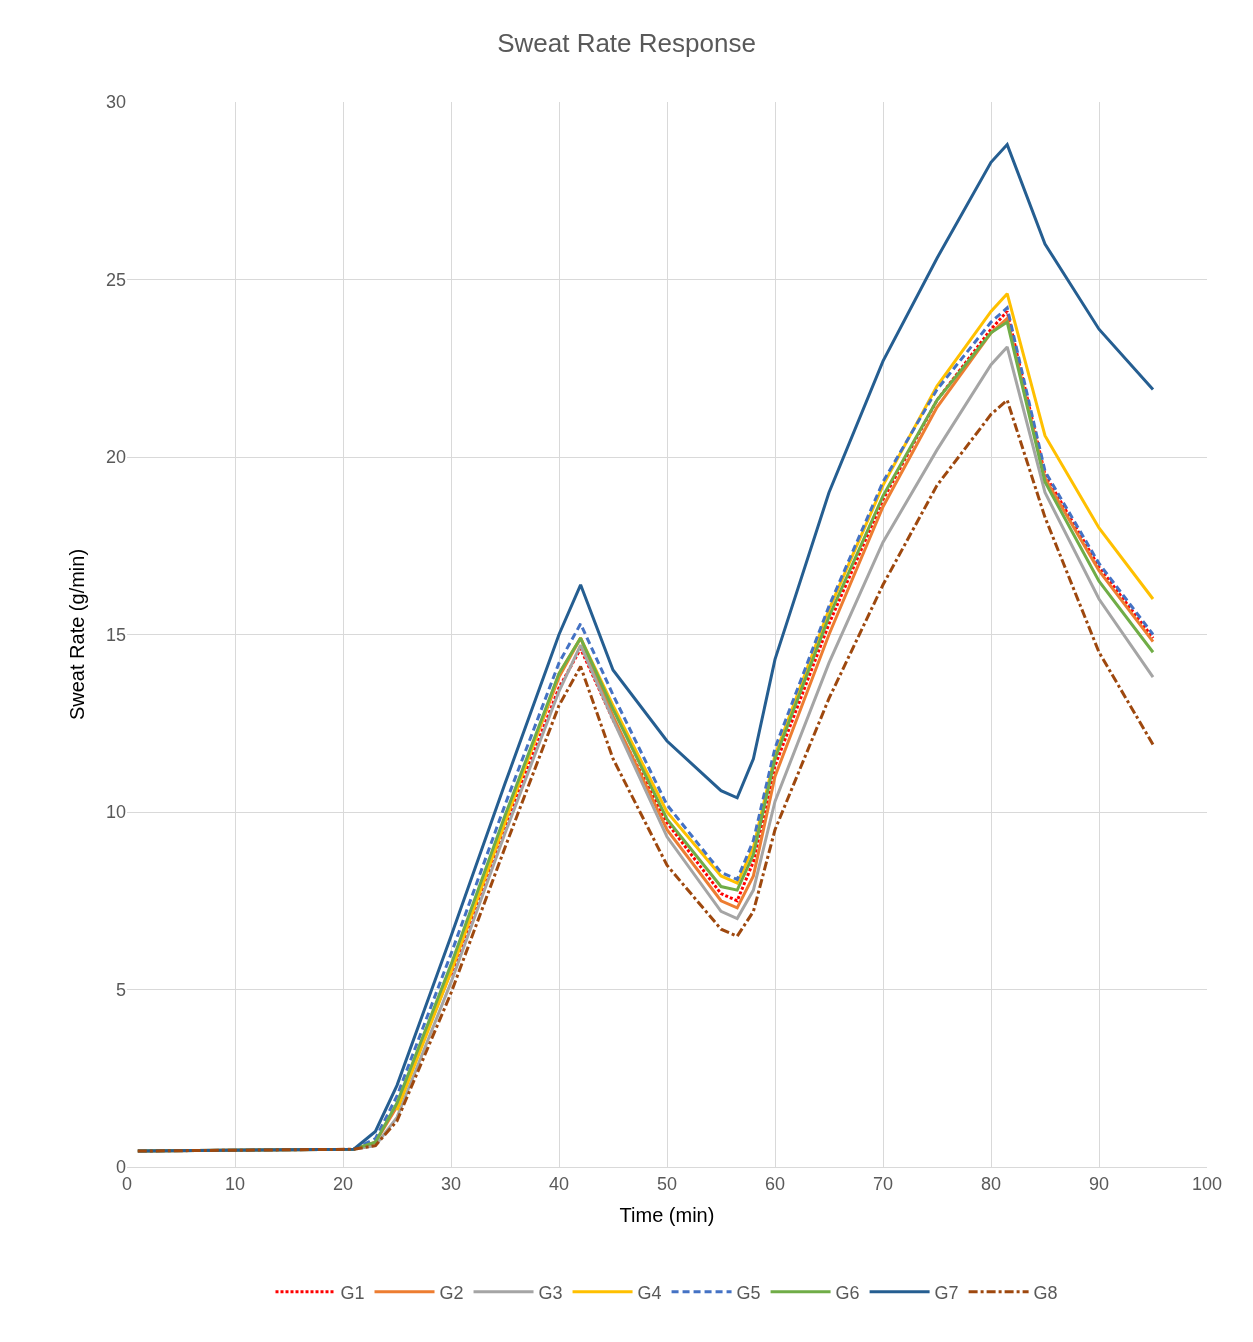 The height and width of the screenshot is (1342, 1253). I want to click on x-tick-label: 20, so click(343, 1183).